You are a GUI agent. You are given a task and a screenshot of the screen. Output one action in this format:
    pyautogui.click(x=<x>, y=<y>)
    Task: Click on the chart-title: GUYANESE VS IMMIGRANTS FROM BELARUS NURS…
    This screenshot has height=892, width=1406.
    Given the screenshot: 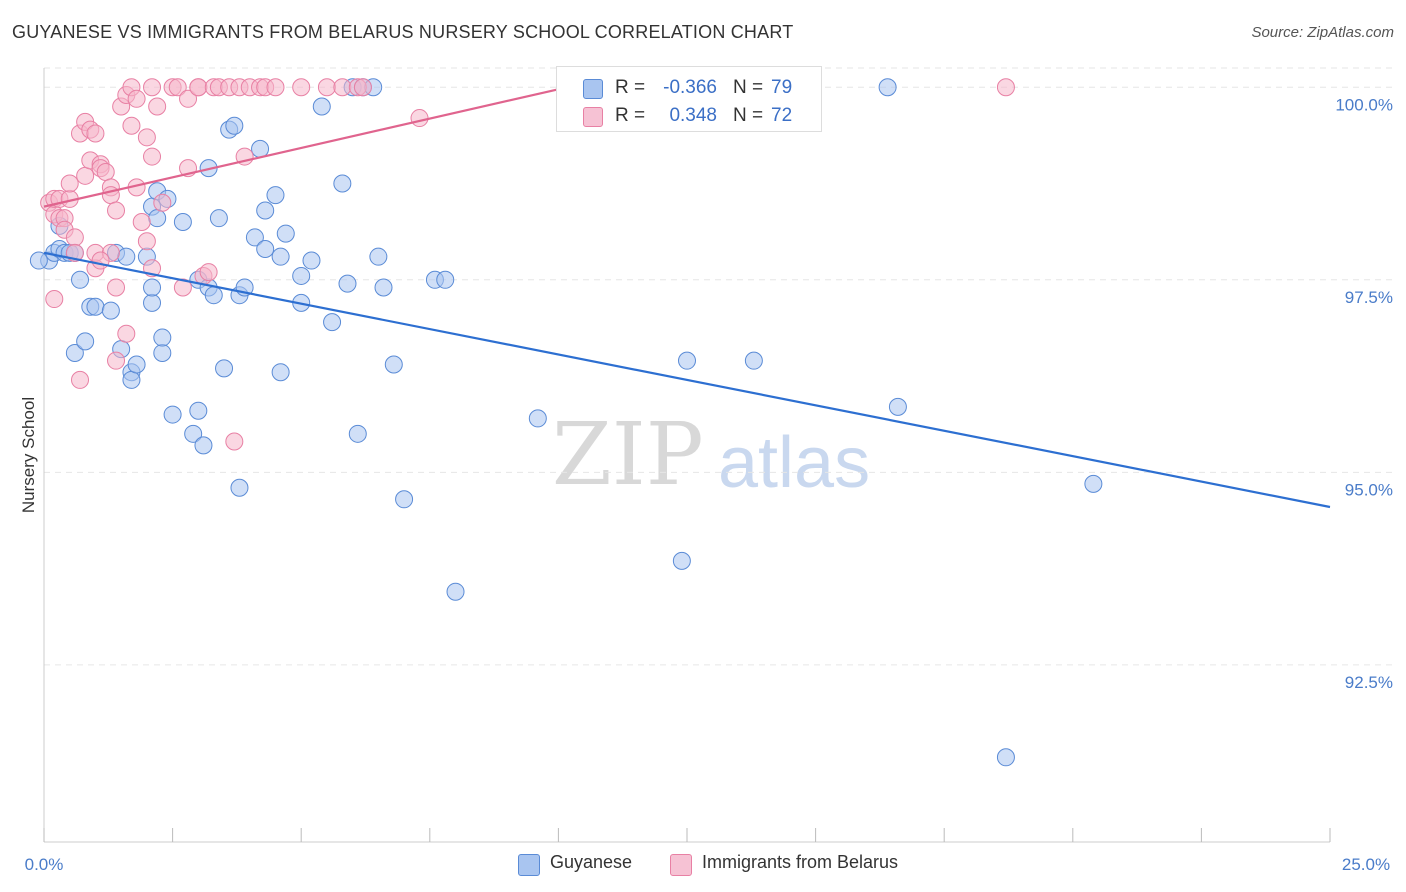 What is the action you would take?
    pyautogui.click(x=403, y=32)
    